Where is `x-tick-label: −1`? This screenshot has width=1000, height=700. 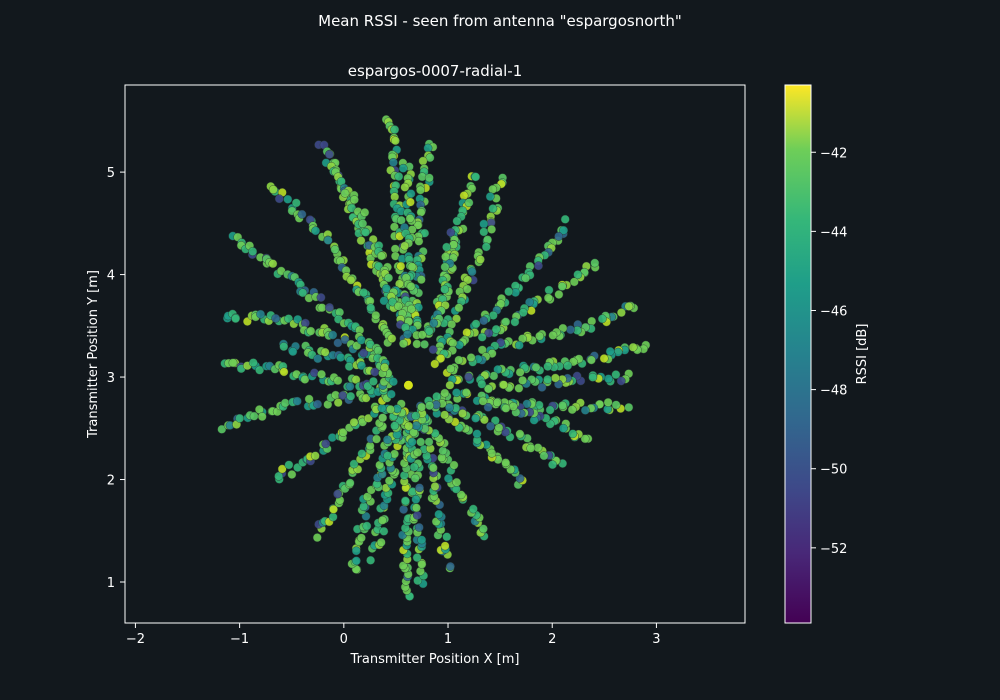 x-tick-label: −1 is located at coordinates (239, 639).